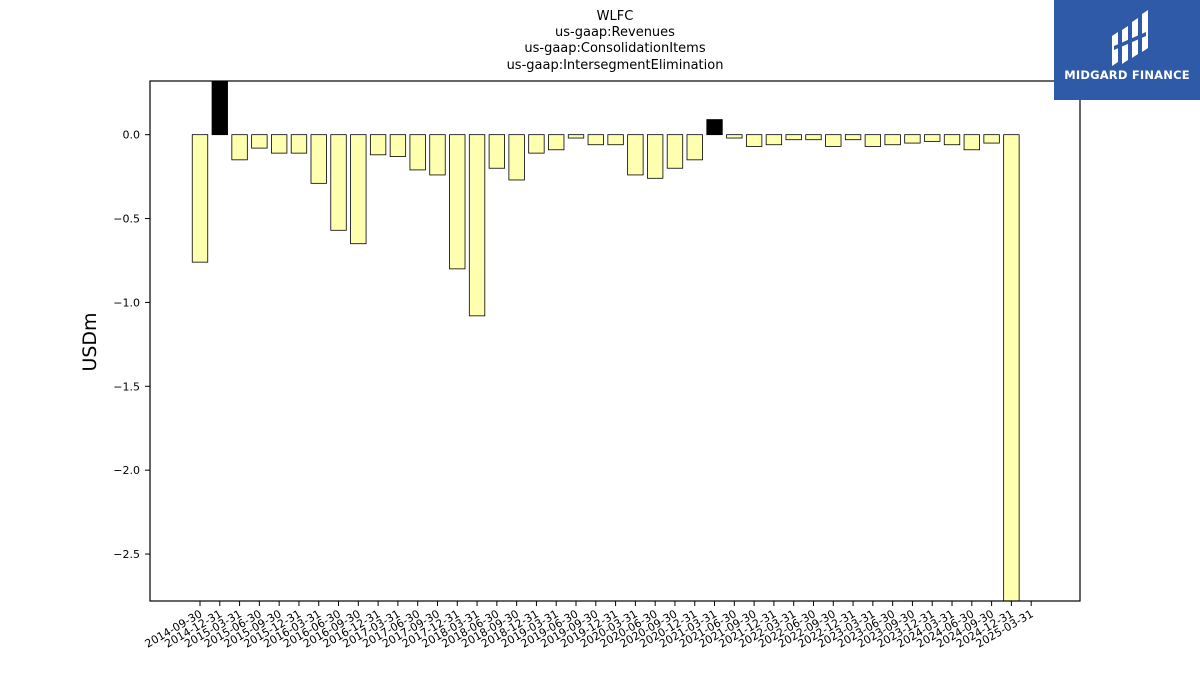  I want to click on midgard-logo-icon, so click(1130, 38).